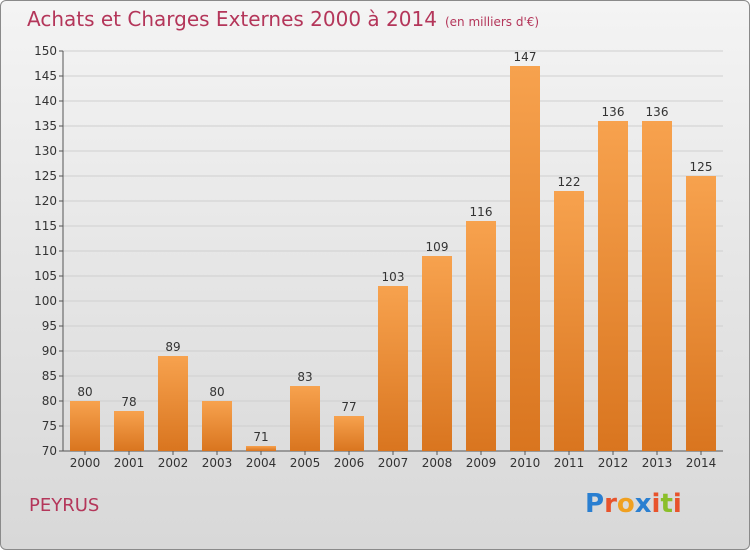 The image size is (750, 550). What do you see at coordinates (49, 326) in the screenshot?
I see `y-tick-label: 95` at bounding box center [49, 326].